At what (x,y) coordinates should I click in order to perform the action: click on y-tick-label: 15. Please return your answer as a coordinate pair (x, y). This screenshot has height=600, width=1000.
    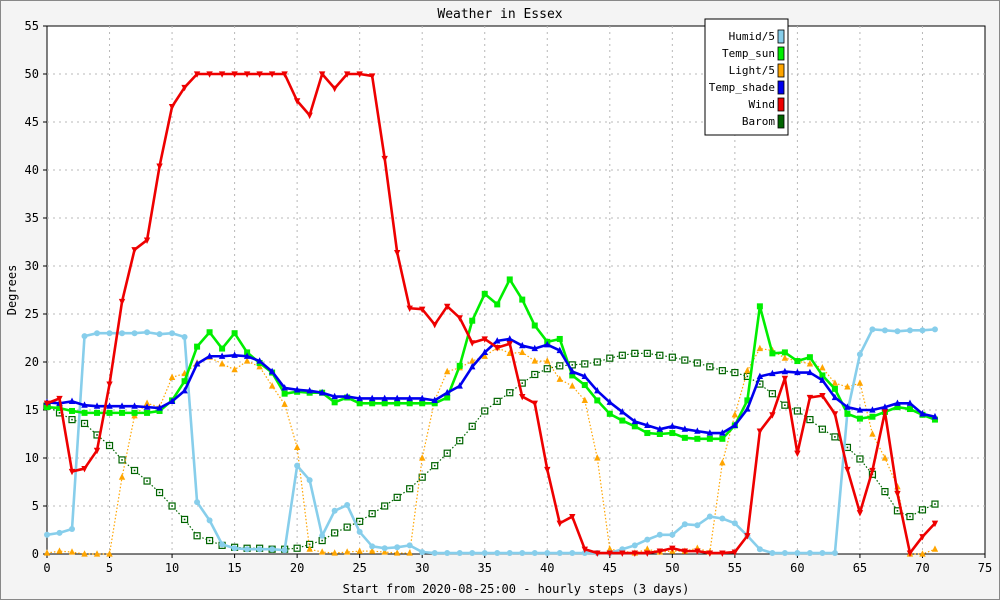
    Looking at the image, I should click on (32, 410).